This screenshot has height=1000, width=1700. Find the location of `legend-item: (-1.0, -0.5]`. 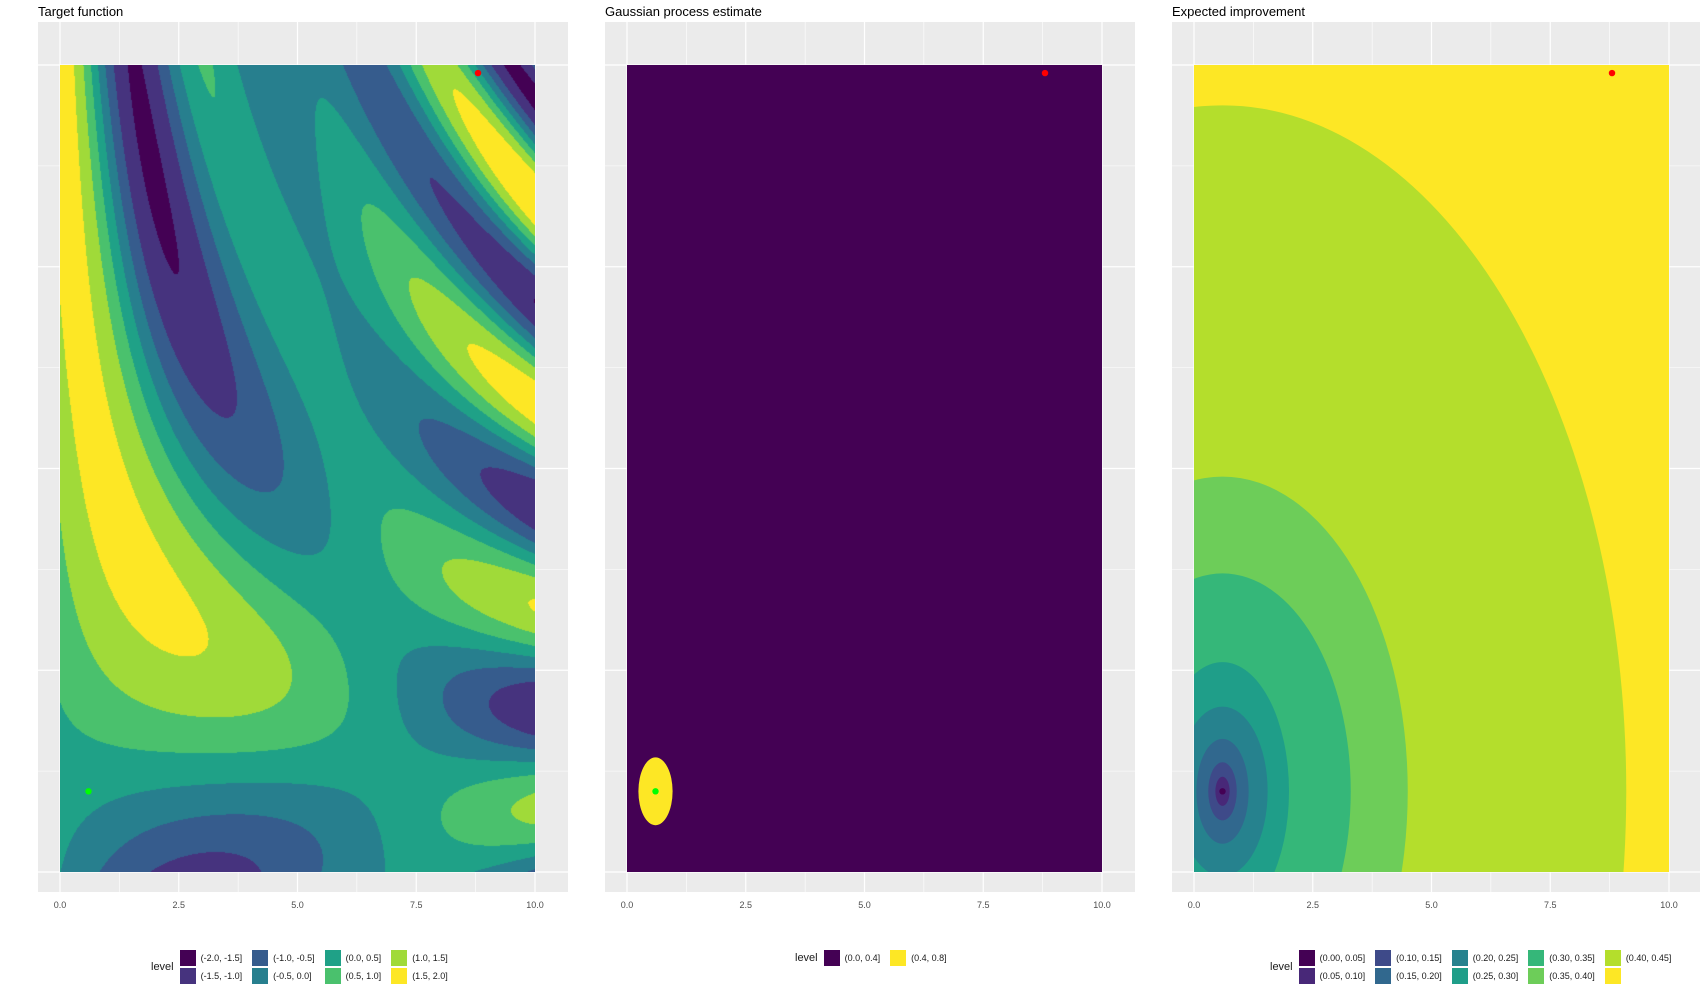

legend-item: (-1.0, -0.5] is located at coordinates (283, 958).